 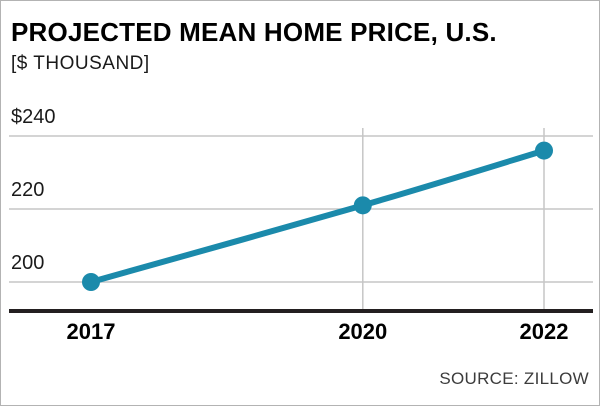 What do you see at coordinates (254, 32) in the screenshot?
I see `chart-title: PROJECTED MEAN HOME PRICE, U.S.` at bounding box center [254, 32].